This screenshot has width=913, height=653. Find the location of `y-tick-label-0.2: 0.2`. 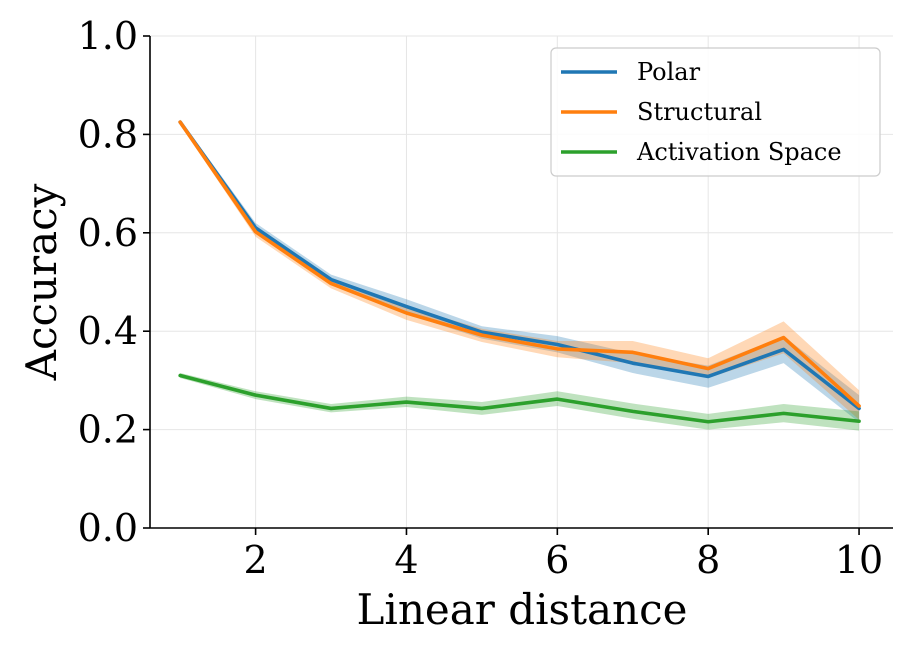

y-tick-label-0.2: 0.2 is located at coordinates (108, 430).